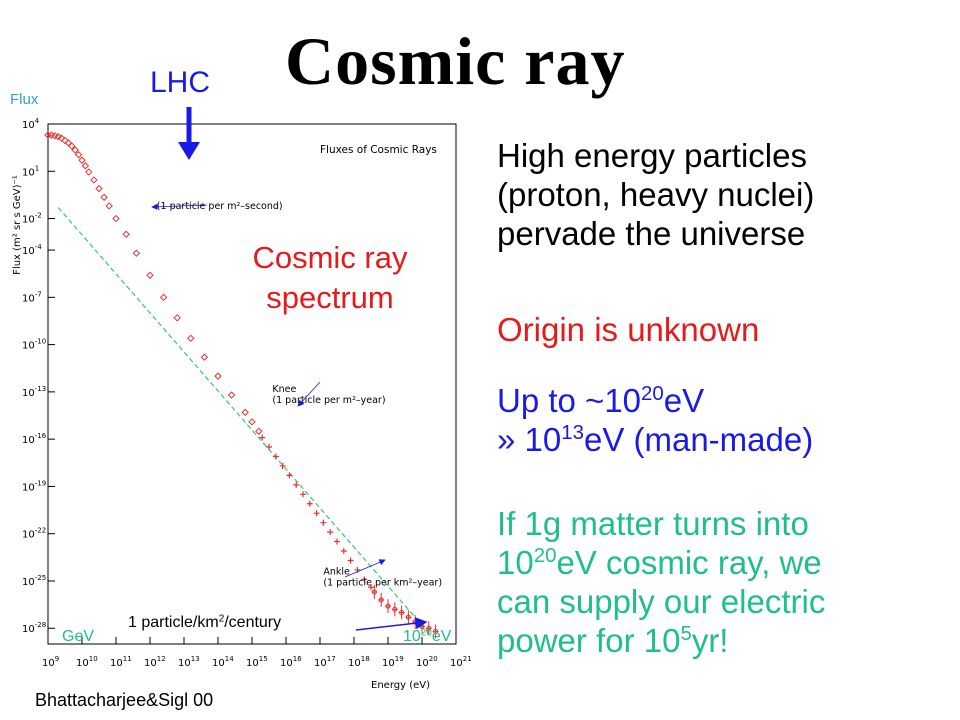  I want to click on x-tick-label: 1014, so click(223, 662).